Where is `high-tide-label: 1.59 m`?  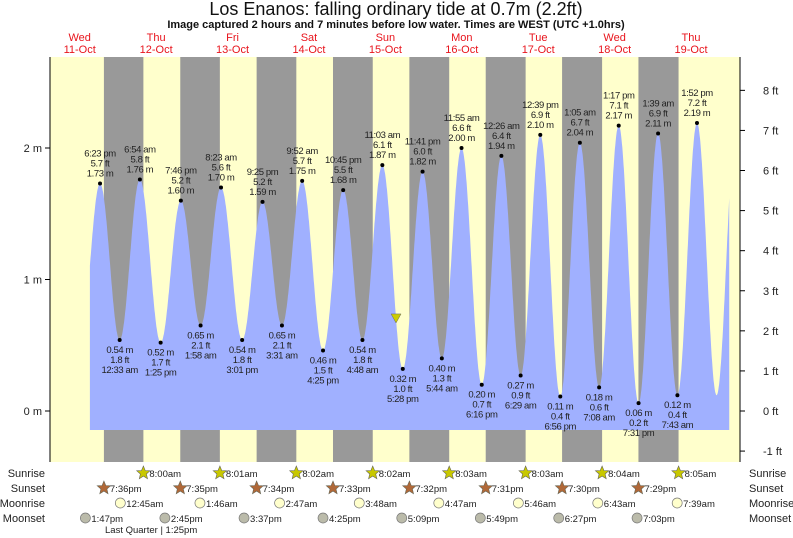 high-tide-label: 1.59 m is located at coordinates (262, 192).